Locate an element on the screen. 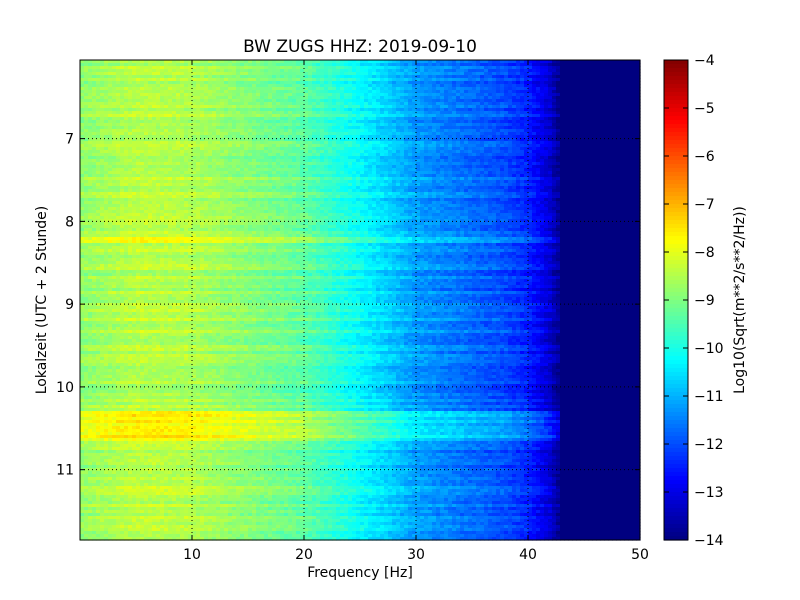 The image size is (800, 600). chart-title: BW ZUGS HHZ: 2019-09-10 is located at coordinates (360, 47).